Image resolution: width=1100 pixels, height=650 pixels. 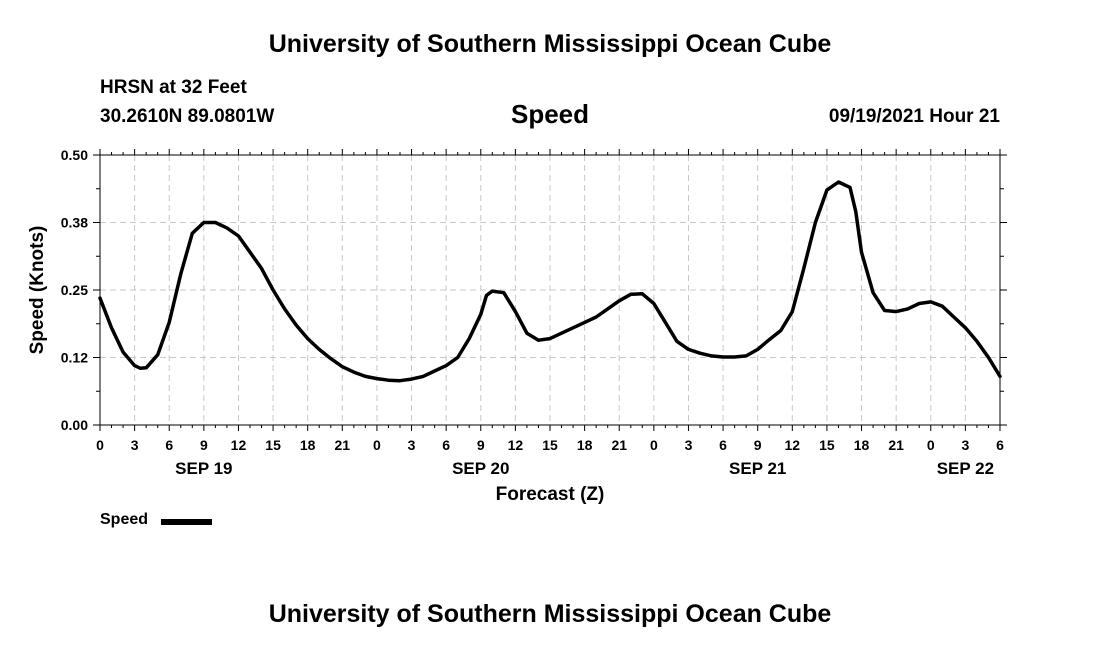 I want to click on y-tick-label: 0.00, so click(x=74, y=425).